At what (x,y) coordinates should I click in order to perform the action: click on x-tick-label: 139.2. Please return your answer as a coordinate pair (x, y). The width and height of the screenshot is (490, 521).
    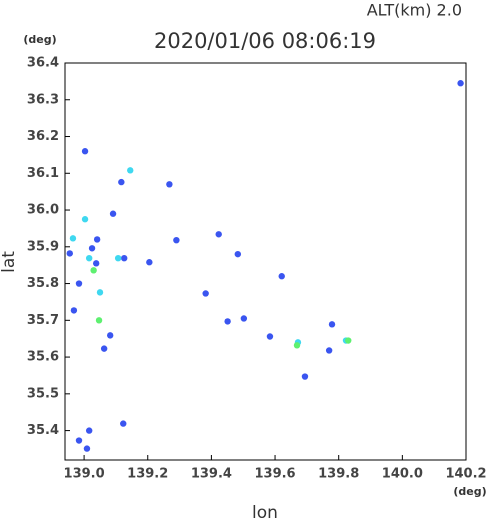
    Looking at the image, I should click on (147, 474).